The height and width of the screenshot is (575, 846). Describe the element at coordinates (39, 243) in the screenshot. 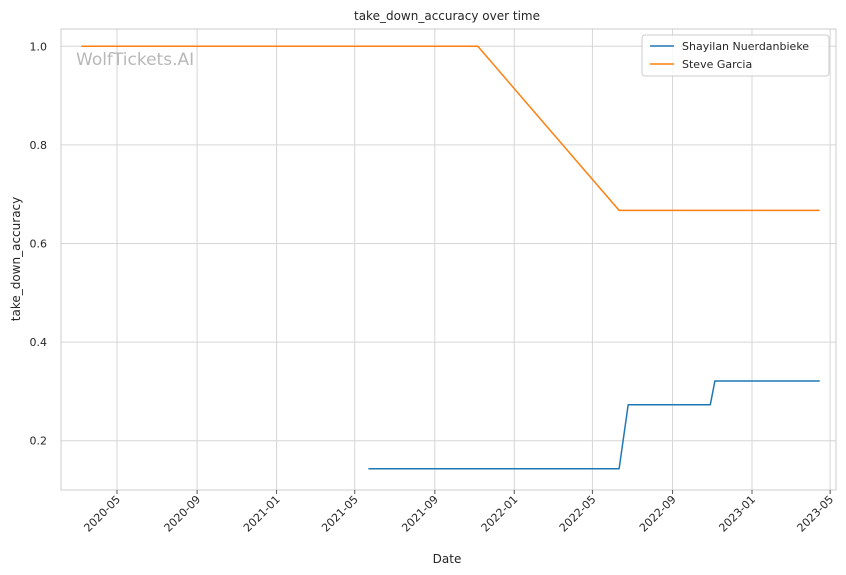

I see `y-tick-label: 0.6` at that location.